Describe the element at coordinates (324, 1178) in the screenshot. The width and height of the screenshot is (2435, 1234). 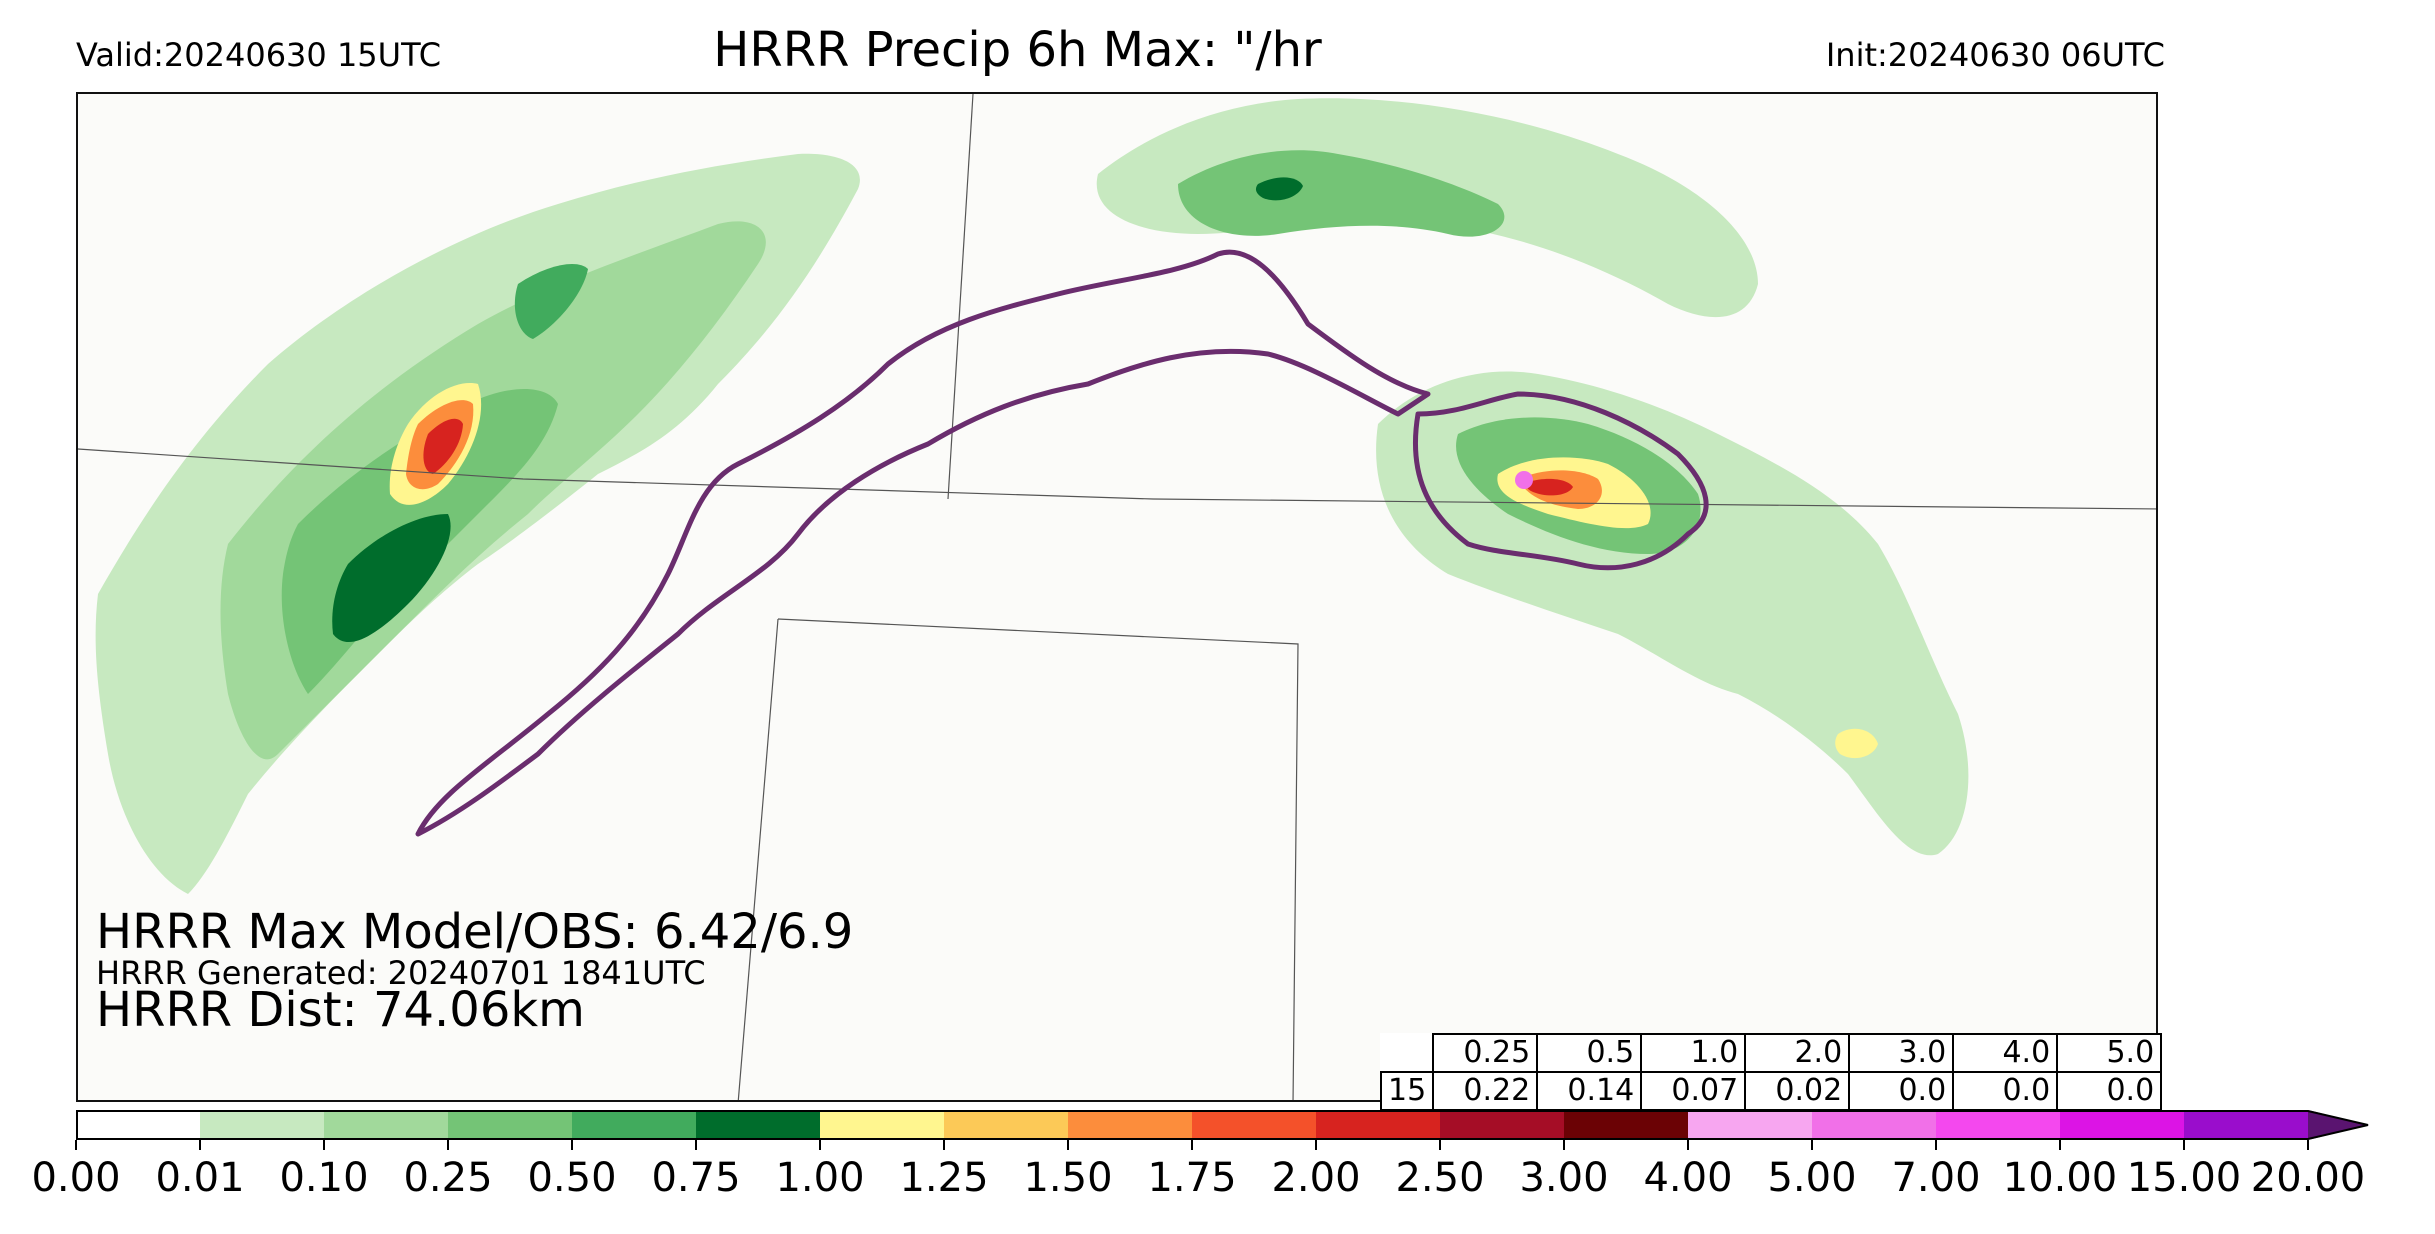
I see `colorbar-tick-label: 0.10` at that location.